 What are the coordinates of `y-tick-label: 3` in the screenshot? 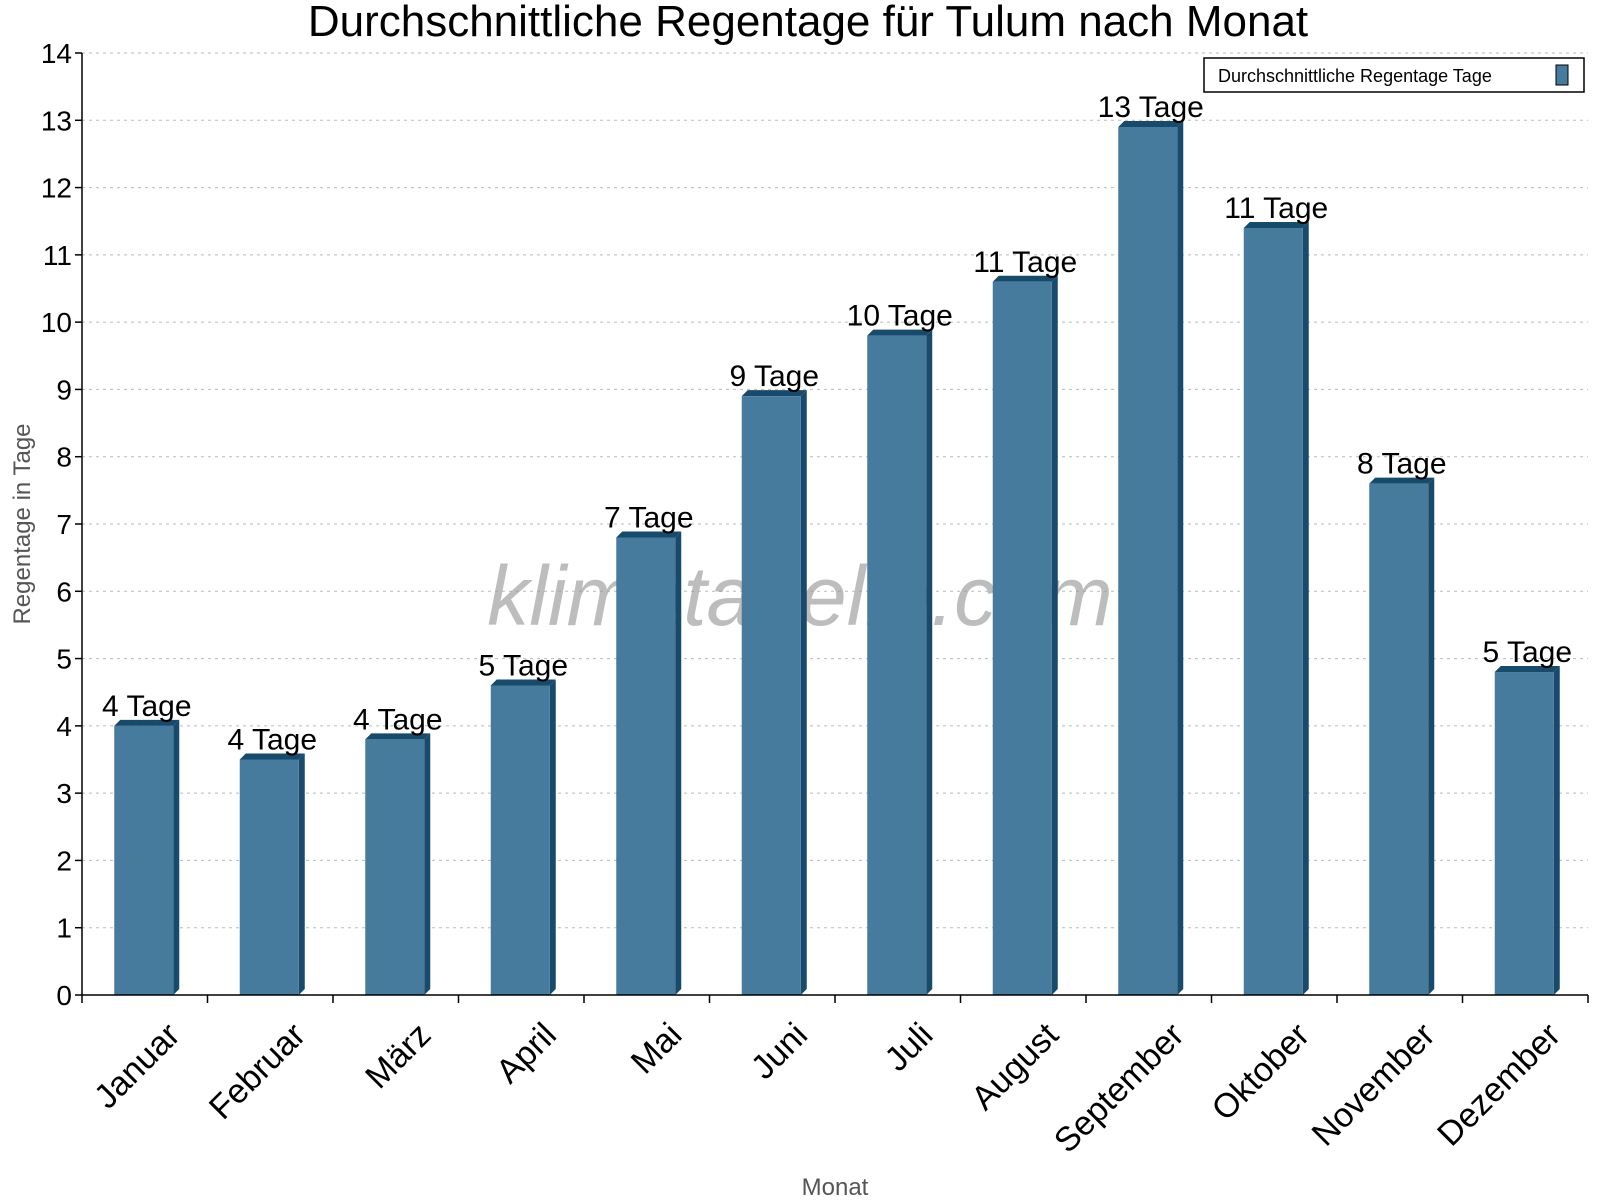 It's located at (64, 793).